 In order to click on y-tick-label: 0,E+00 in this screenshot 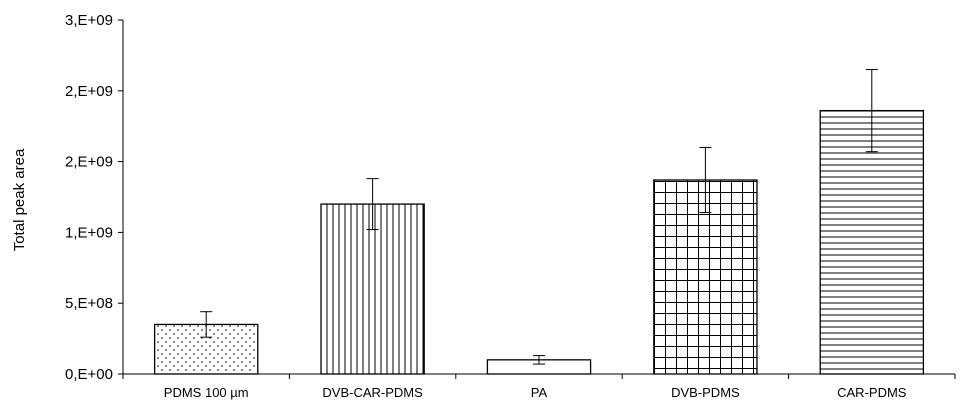, I will do `click(89, 374)`.